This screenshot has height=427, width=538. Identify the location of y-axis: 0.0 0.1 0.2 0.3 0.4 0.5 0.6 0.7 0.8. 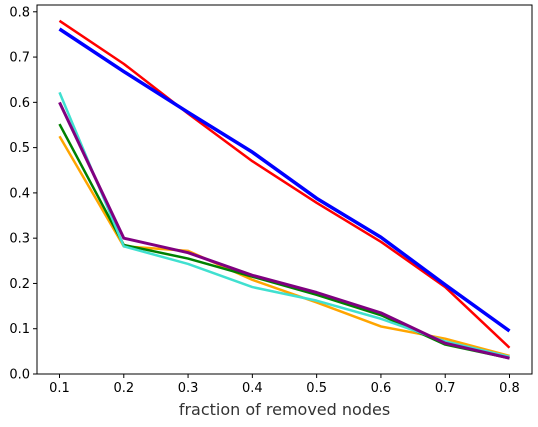
(23, 194).